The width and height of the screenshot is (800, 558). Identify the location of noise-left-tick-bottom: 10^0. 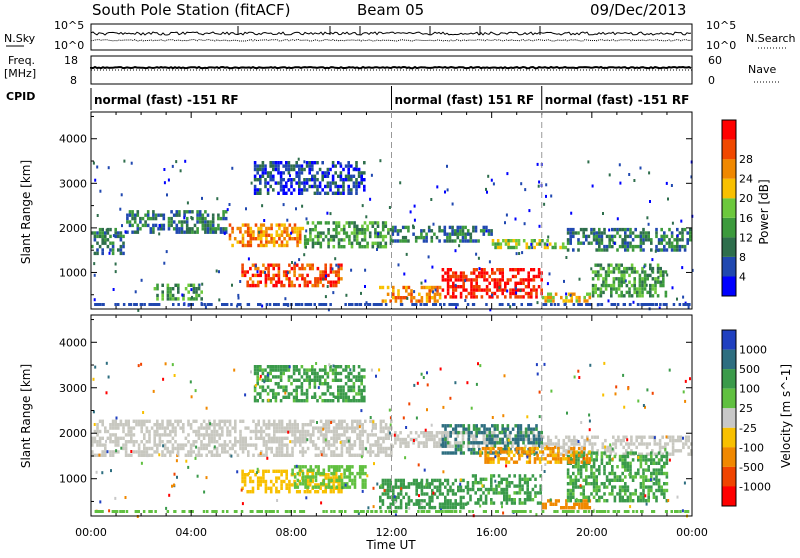
(69, 45).